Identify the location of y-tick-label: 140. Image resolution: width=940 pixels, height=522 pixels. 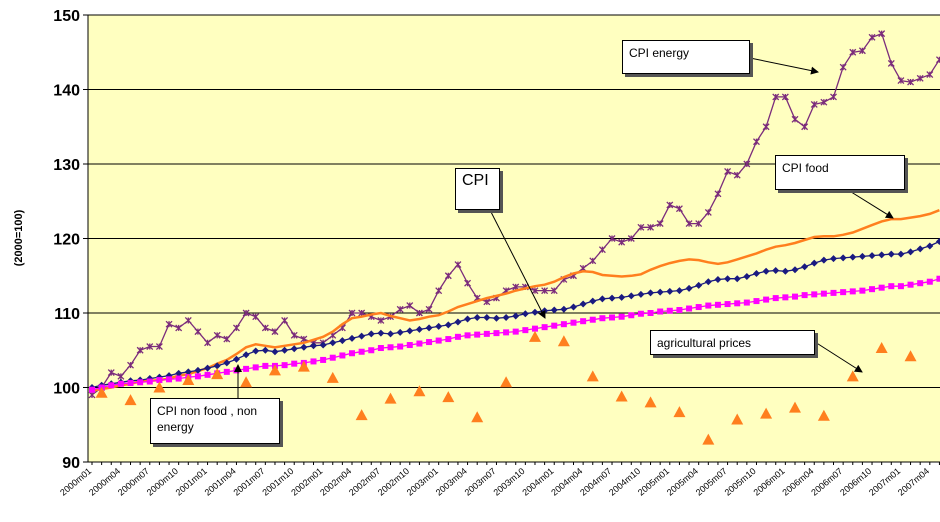
(66, 91).